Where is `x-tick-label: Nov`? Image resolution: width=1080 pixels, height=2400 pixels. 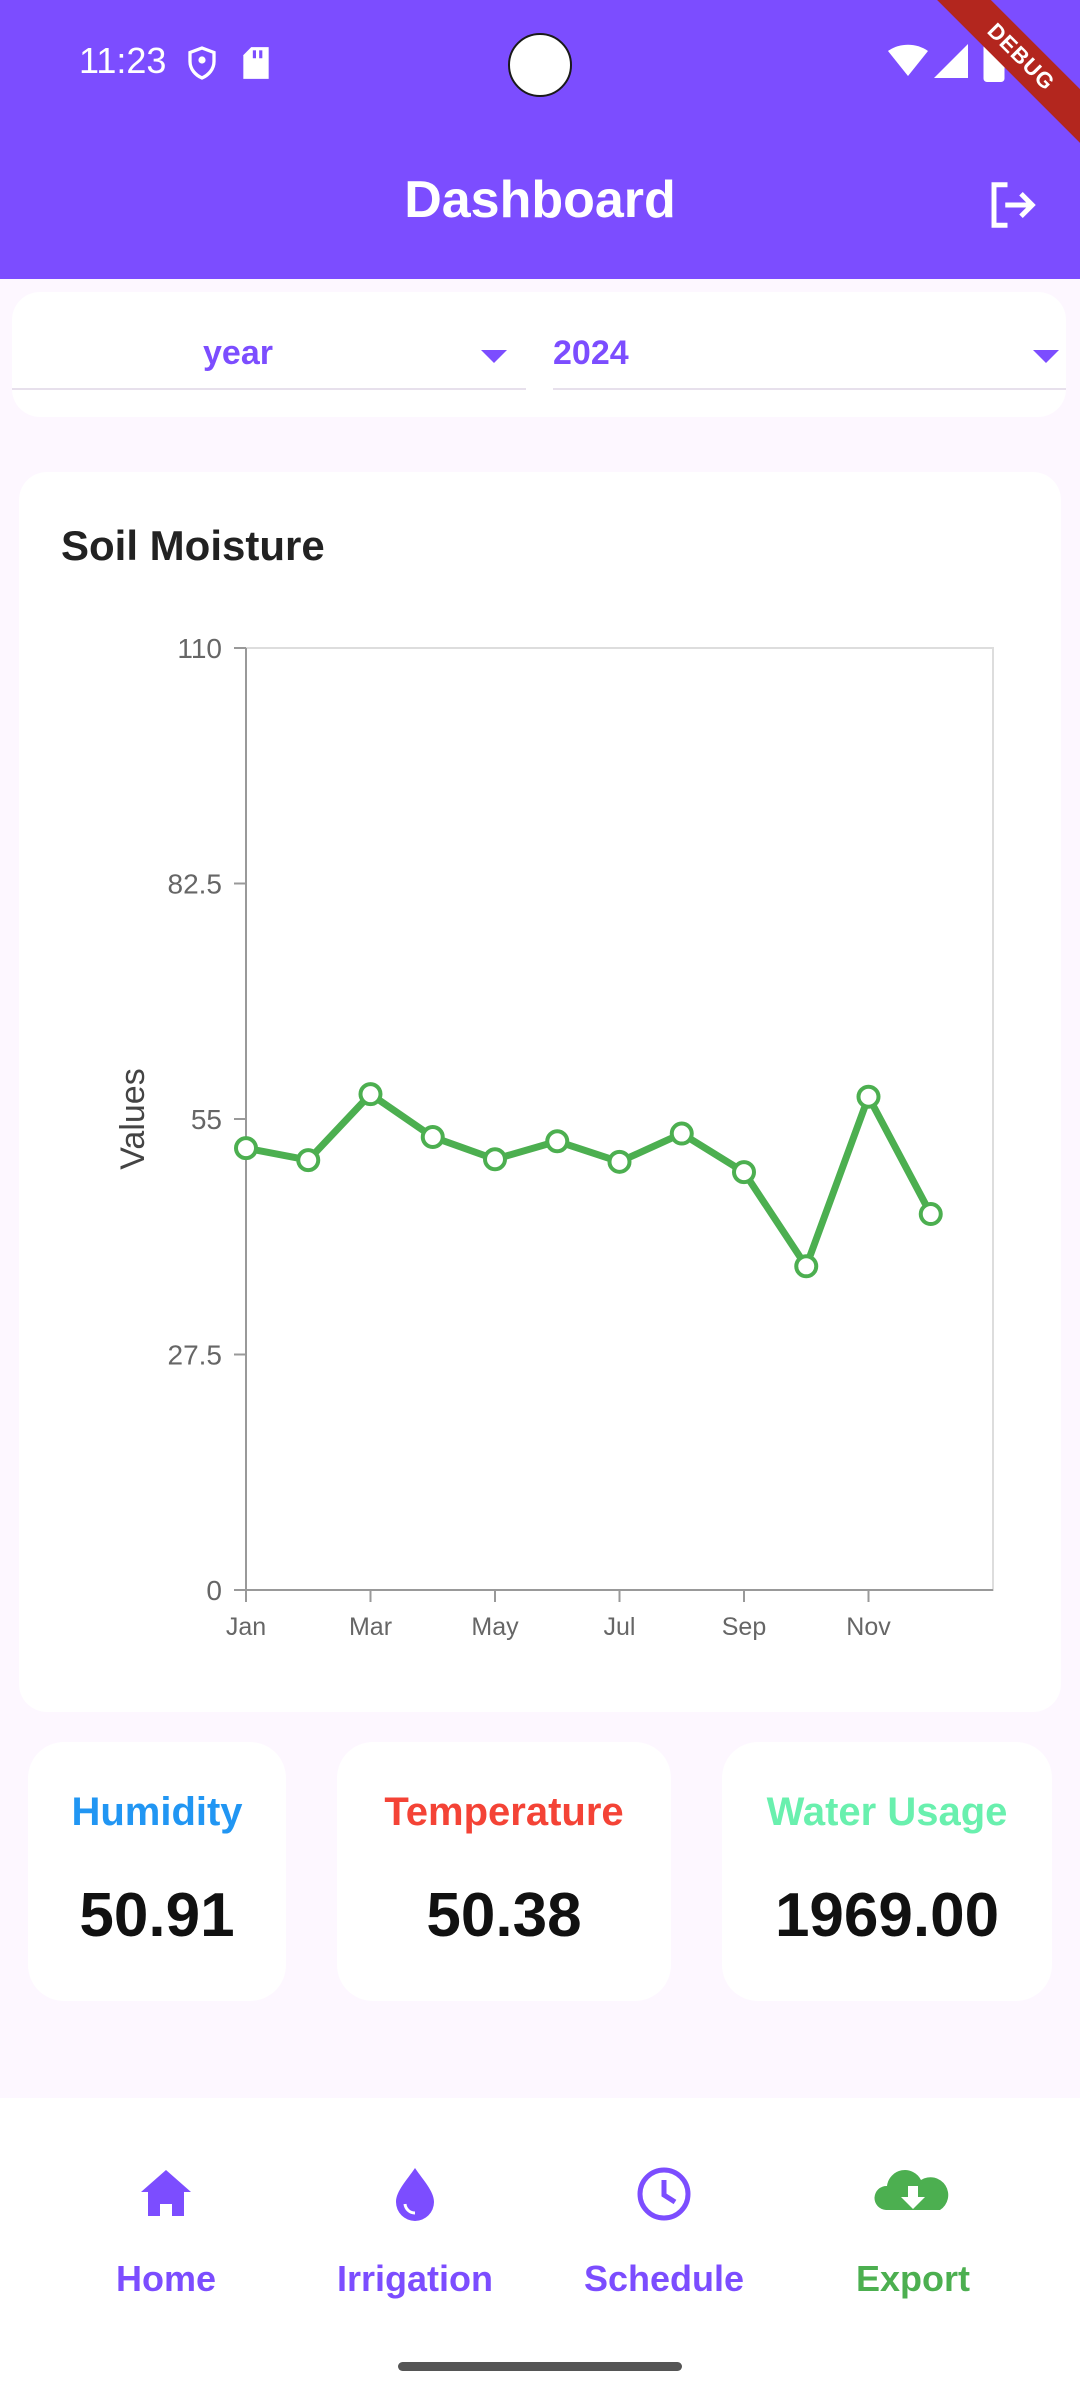 x-tick-label: Nov is located at coordinates (868, 1627).